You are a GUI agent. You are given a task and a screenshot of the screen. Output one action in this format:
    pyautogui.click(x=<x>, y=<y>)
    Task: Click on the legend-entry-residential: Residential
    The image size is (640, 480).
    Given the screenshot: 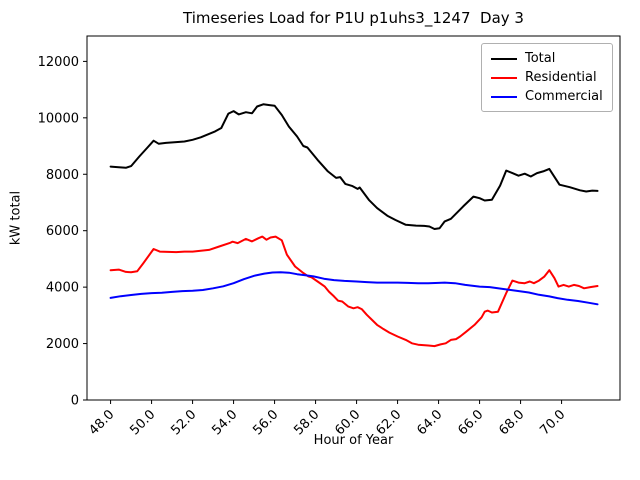 What is the action you would take?
    pyautogui.click(x=547, y=77)
    